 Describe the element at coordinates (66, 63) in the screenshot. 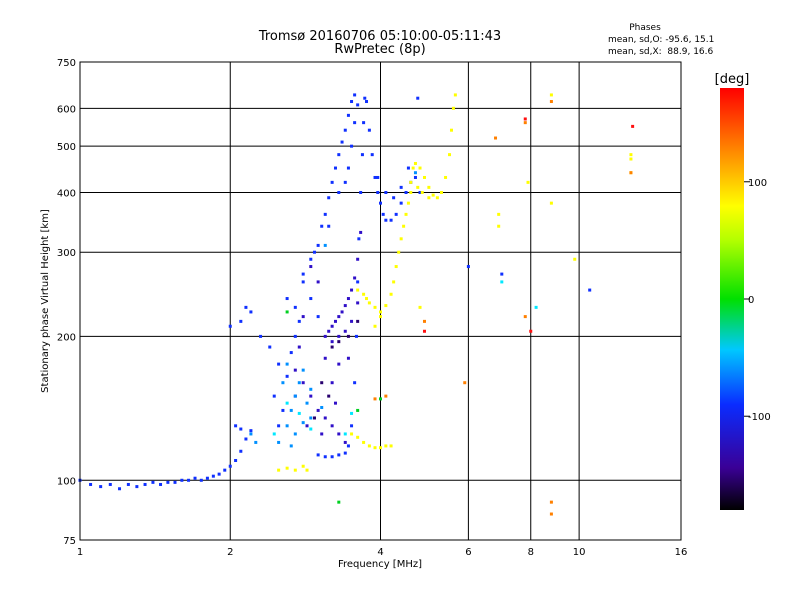

I see `y-tick-label: 750` at that location.